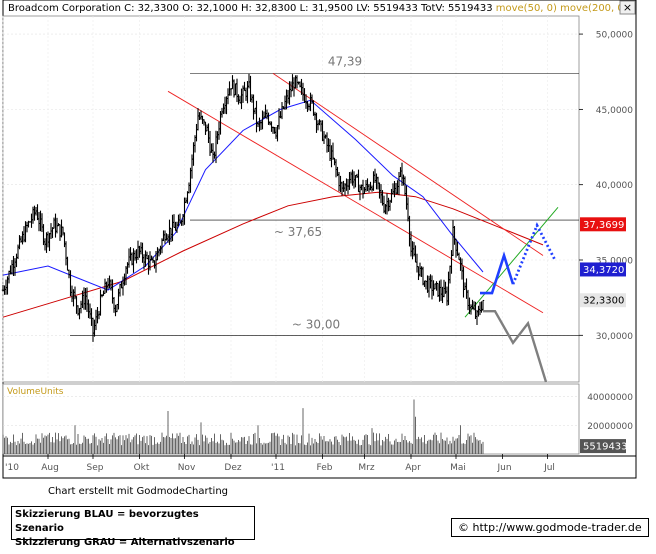  Describe the element at coordinates (142, 468) in the screenshot. I see `x-tick-label: Okt` at that location.